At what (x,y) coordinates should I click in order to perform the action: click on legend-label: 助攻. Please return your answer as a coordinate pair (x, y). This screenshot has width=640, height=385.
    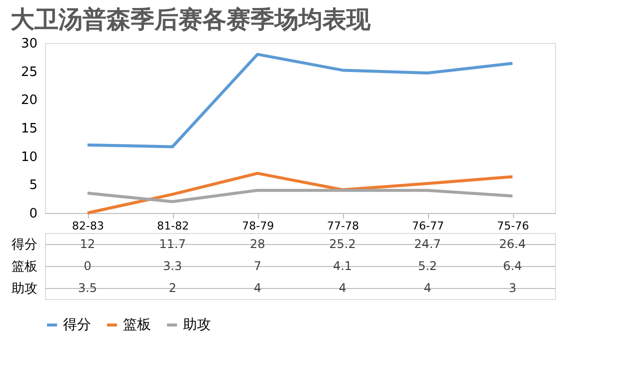
    Looking at the image, I should click on (197, 325).